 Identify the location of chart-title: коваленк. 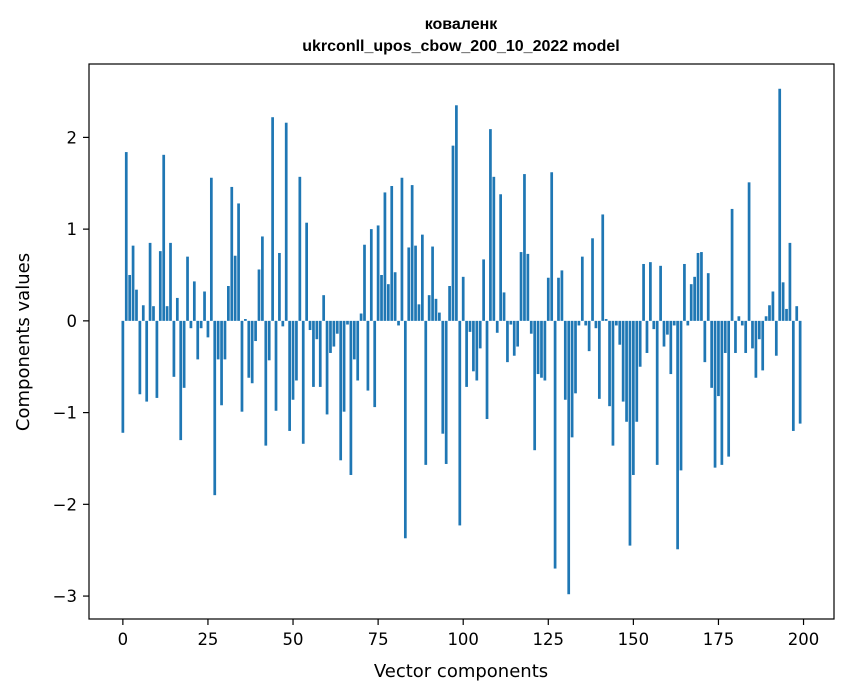
(462, 24).